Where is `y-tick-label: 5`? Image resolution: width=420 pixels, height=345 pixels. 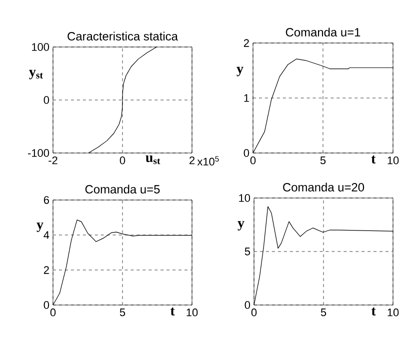 y-tick-label: 5 is located at coordinates (247, 252).